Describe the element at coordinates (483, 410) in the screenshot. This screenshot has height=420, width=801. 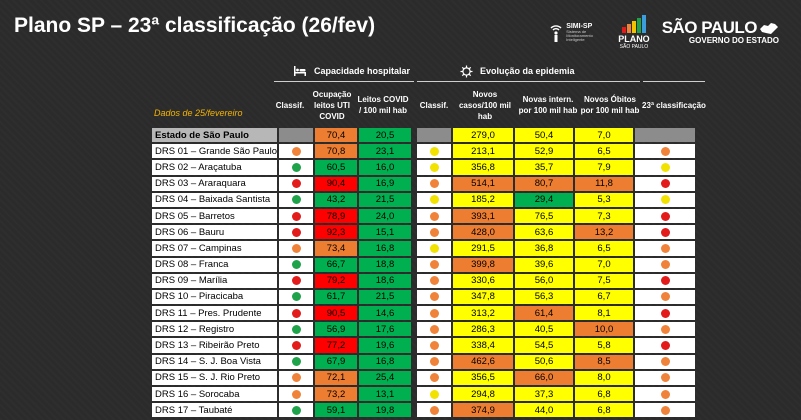
I see `new-cases-cell: 374,9` at that location.